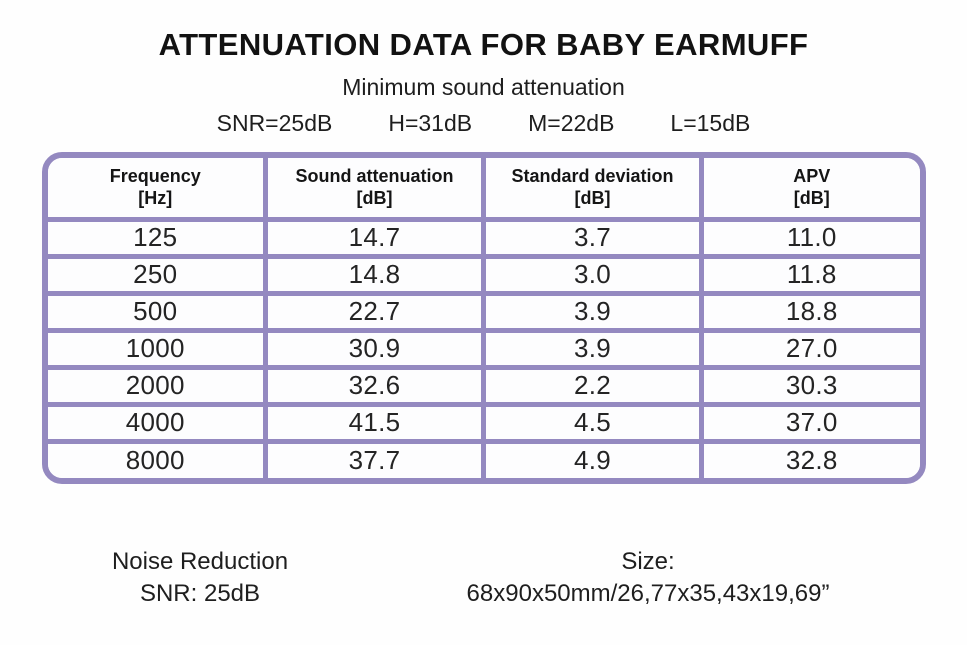  What do you see at coordinates (155, 198) in the screenshot?
I see `column-unit: [Hz]` at bounding box center [155, 198].